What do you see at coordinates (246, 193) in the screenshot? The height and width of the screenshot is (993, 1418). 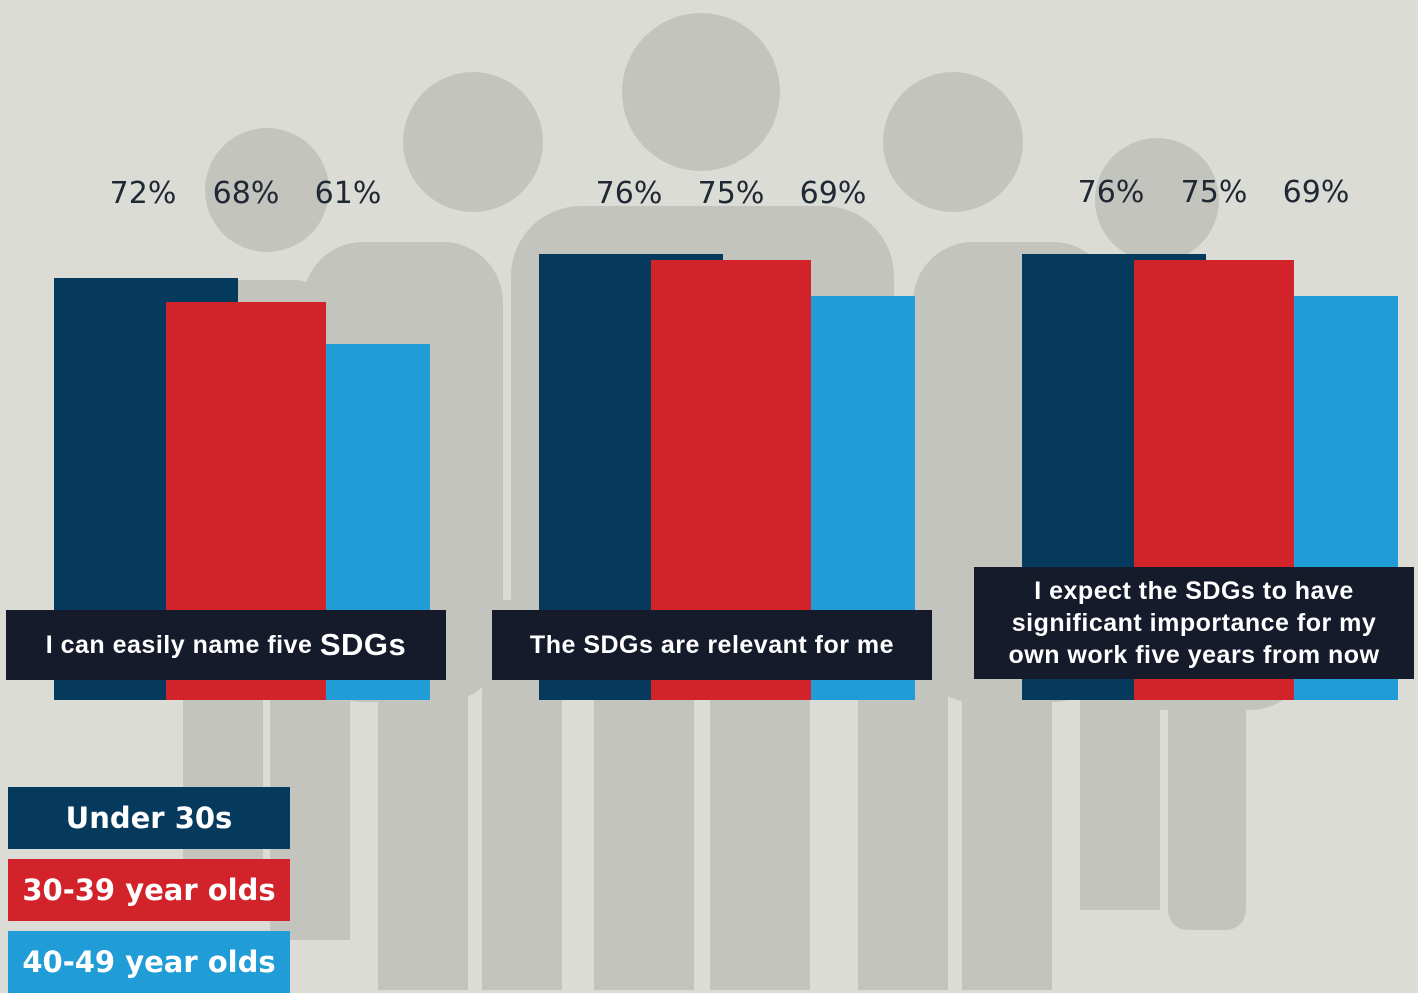 I see `value-label-group1-series2: 68%` at bounding box center [246, 193].